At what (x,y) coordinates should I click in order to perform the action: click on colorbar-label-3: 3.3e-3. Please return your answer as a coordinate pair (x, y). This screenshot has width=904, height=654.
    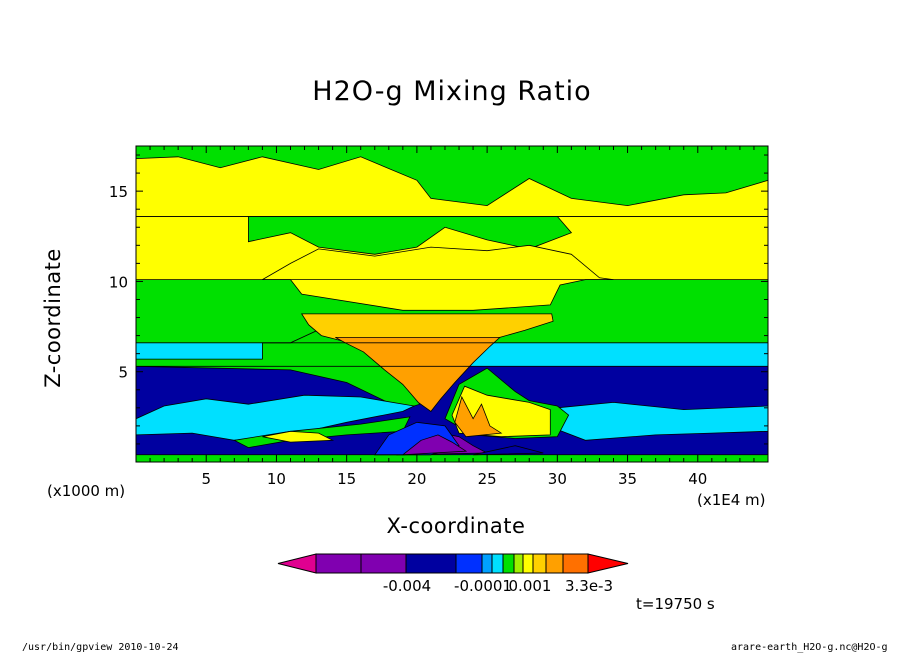
    Looking at the image, I should click on (589, 586).